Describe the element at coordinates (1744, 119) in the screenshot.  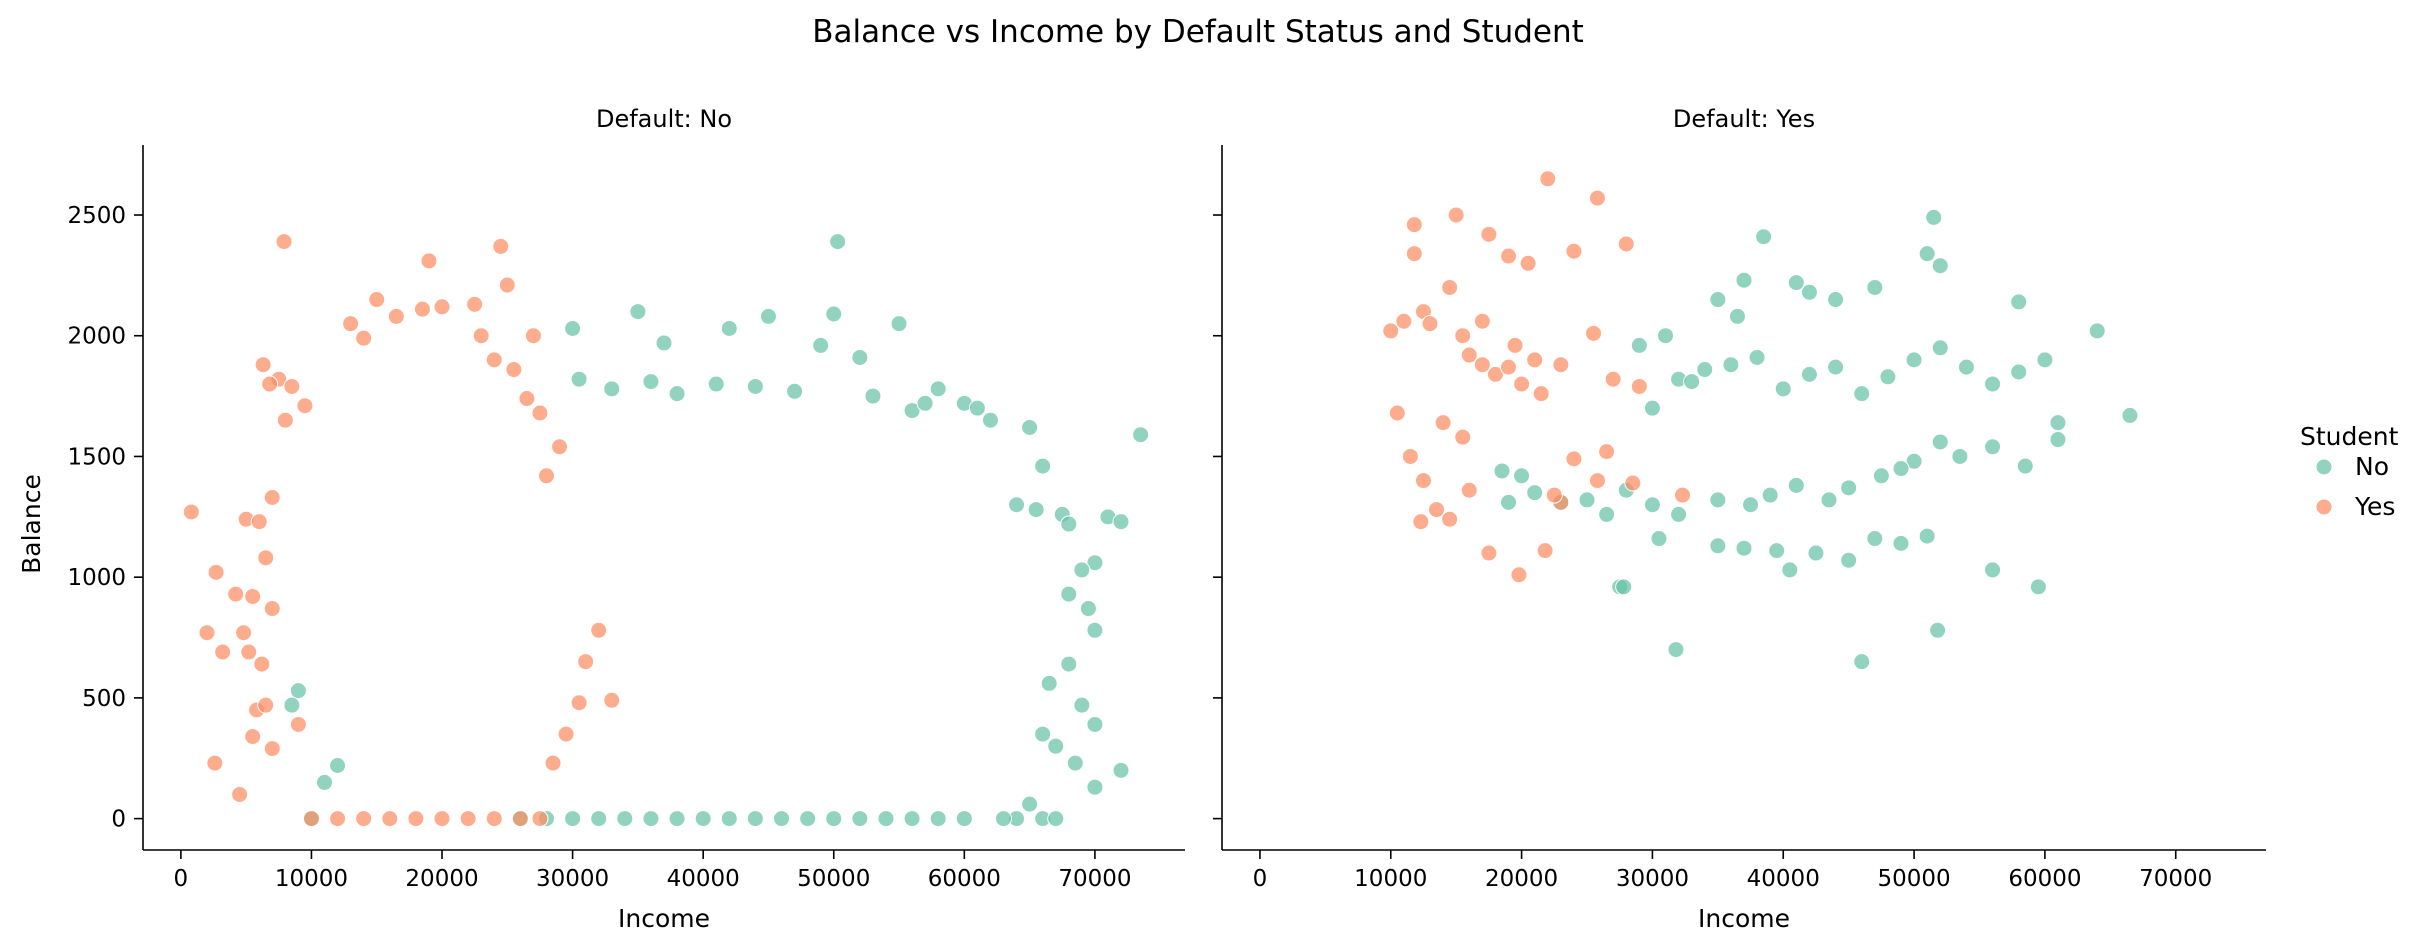
I see `panel-title: Default: Yes` at that location.